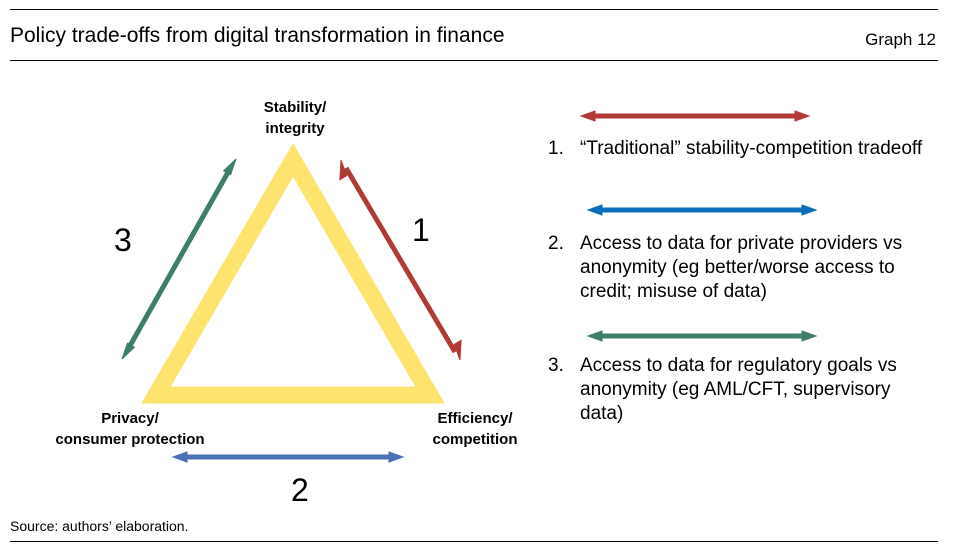  Describe the element at coordinates (475, 429) in the screenshot. I see `vertex-label-efficiency: Efficiency/ competition` at that location.